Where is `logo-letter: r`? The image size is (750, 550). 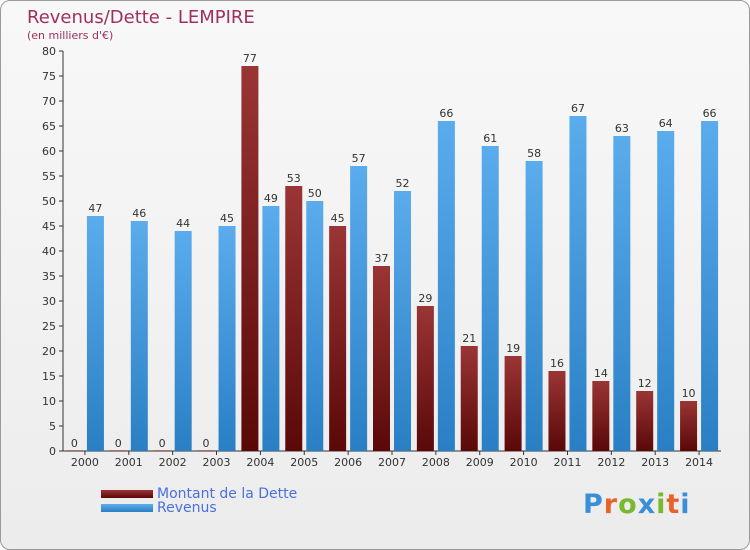 logo-letter: r is located at coordinates (611, 504).